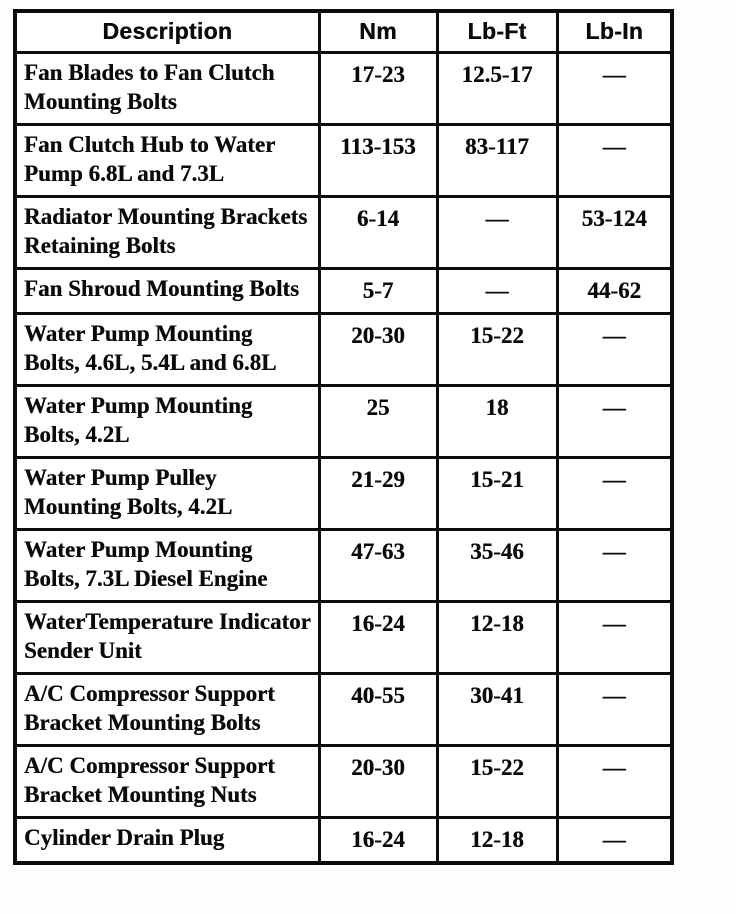  What do you see at coordinates (378, 709) in the screenshot?
I see `cell-nm: 40-55` at bounding box center [378, 709].